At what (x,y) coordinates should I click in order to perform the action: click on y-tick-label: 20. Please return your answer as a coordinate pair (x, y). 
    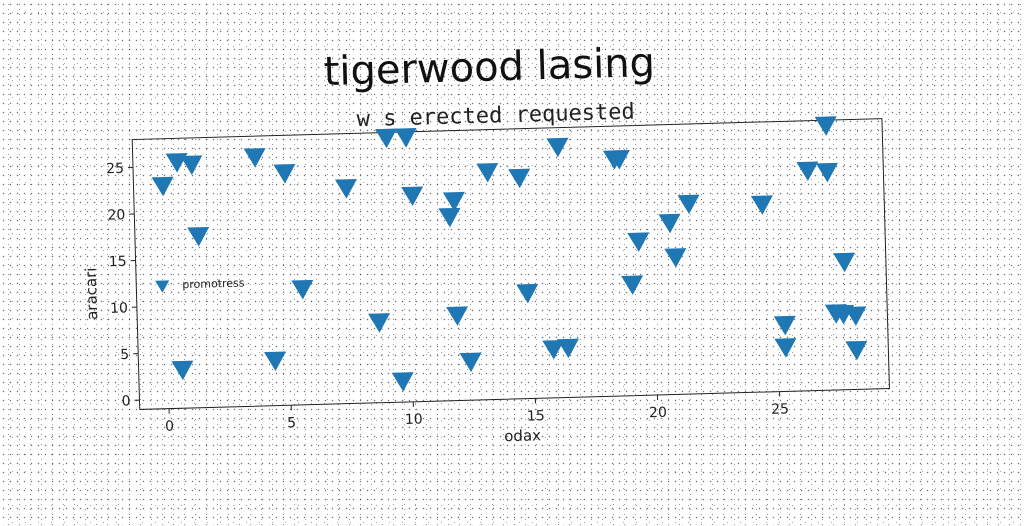
    Looking at the image, I should click on (116, 215).